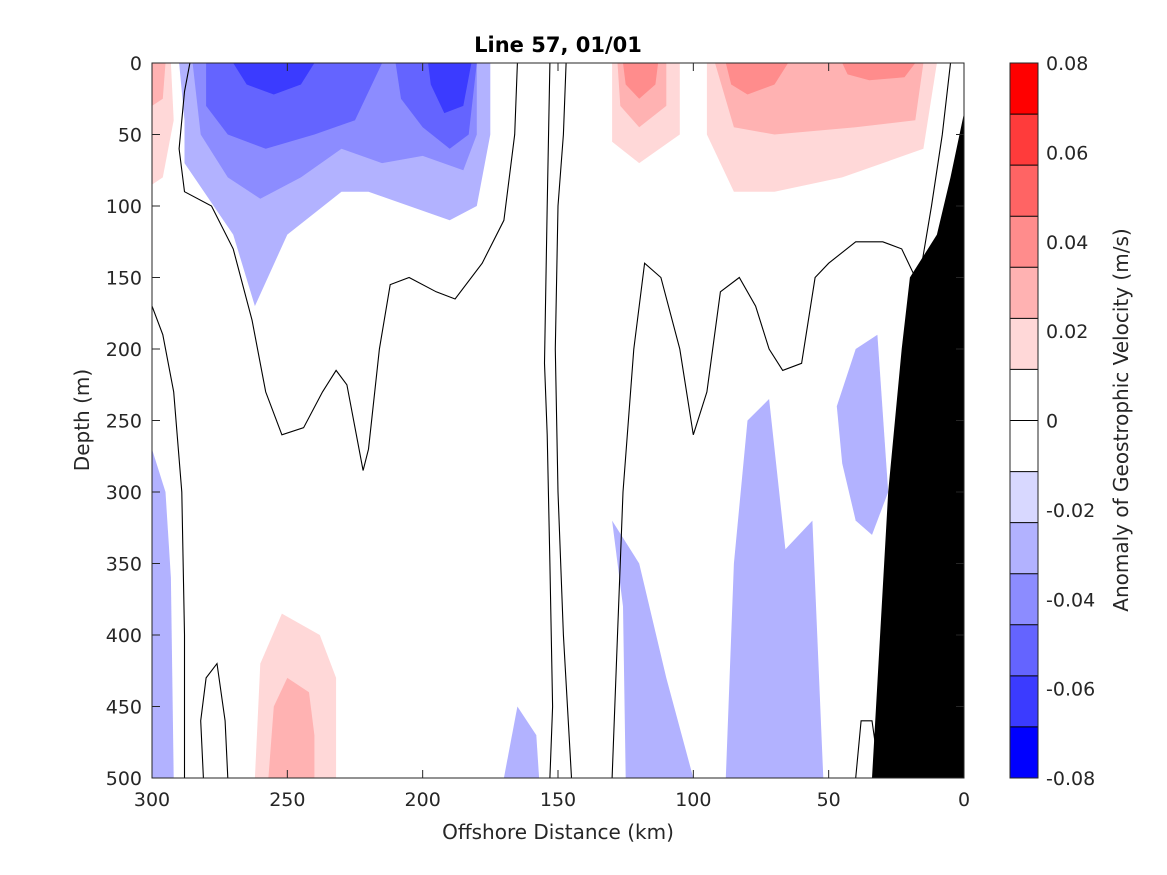 Image resolution: width=1167 pixels, height=875 pixels. I want to click on colorbar-tick-label-7: -0.06, so click(1070, 690).